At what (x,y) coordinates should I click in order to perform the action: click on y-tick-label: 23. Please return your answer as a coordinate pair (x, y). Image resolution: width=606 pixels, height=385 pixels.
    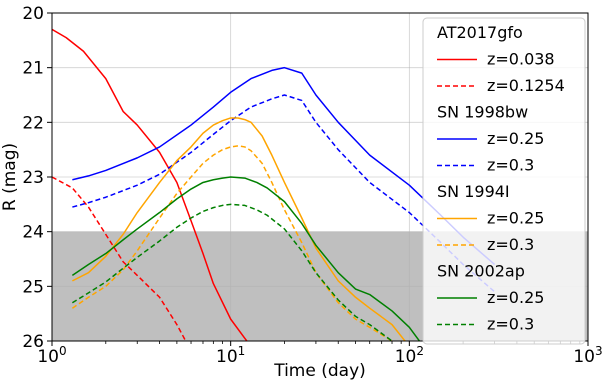
    Looking at the image, I should click on (33, 178).